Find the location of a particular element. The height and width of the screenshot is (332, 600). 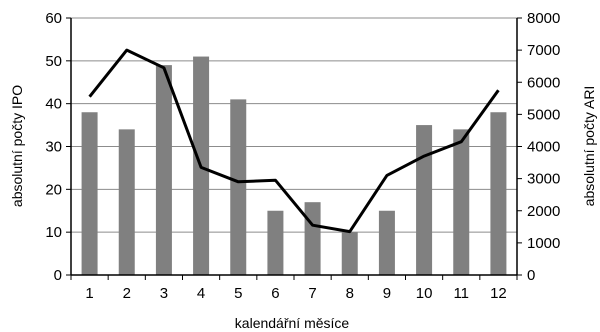

x-tick-label: 8 is located at coordinates (350, 293).